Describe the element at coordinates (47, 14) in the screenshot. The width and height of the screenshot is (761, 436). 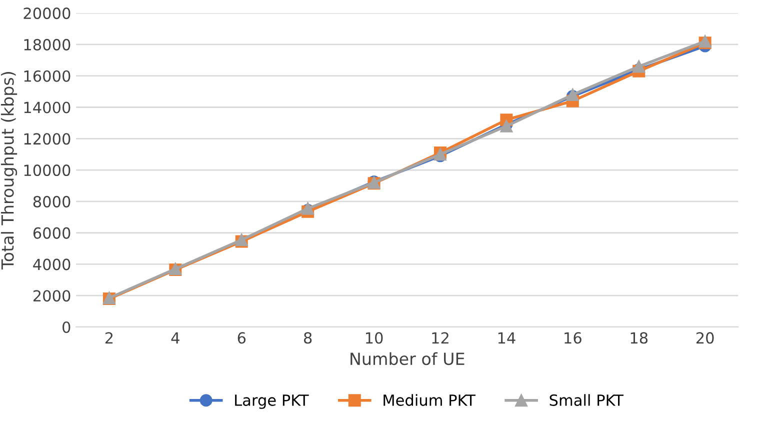
I see `y-tick-label: 20000` at that location.